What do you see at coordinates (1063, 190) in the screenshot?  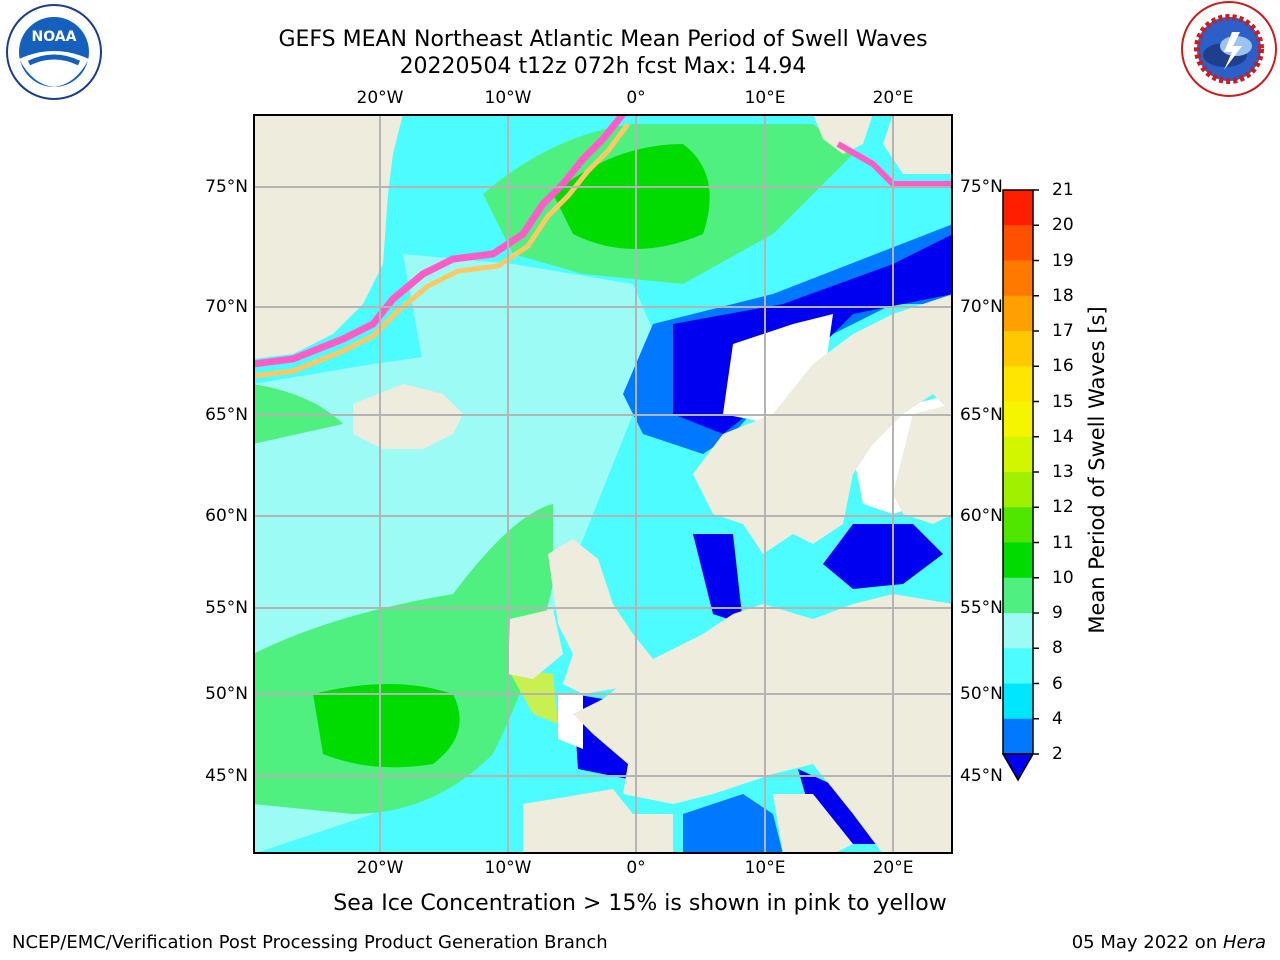 I see `colorbar-tick-label: 21` at bounding box center [1063, 190].